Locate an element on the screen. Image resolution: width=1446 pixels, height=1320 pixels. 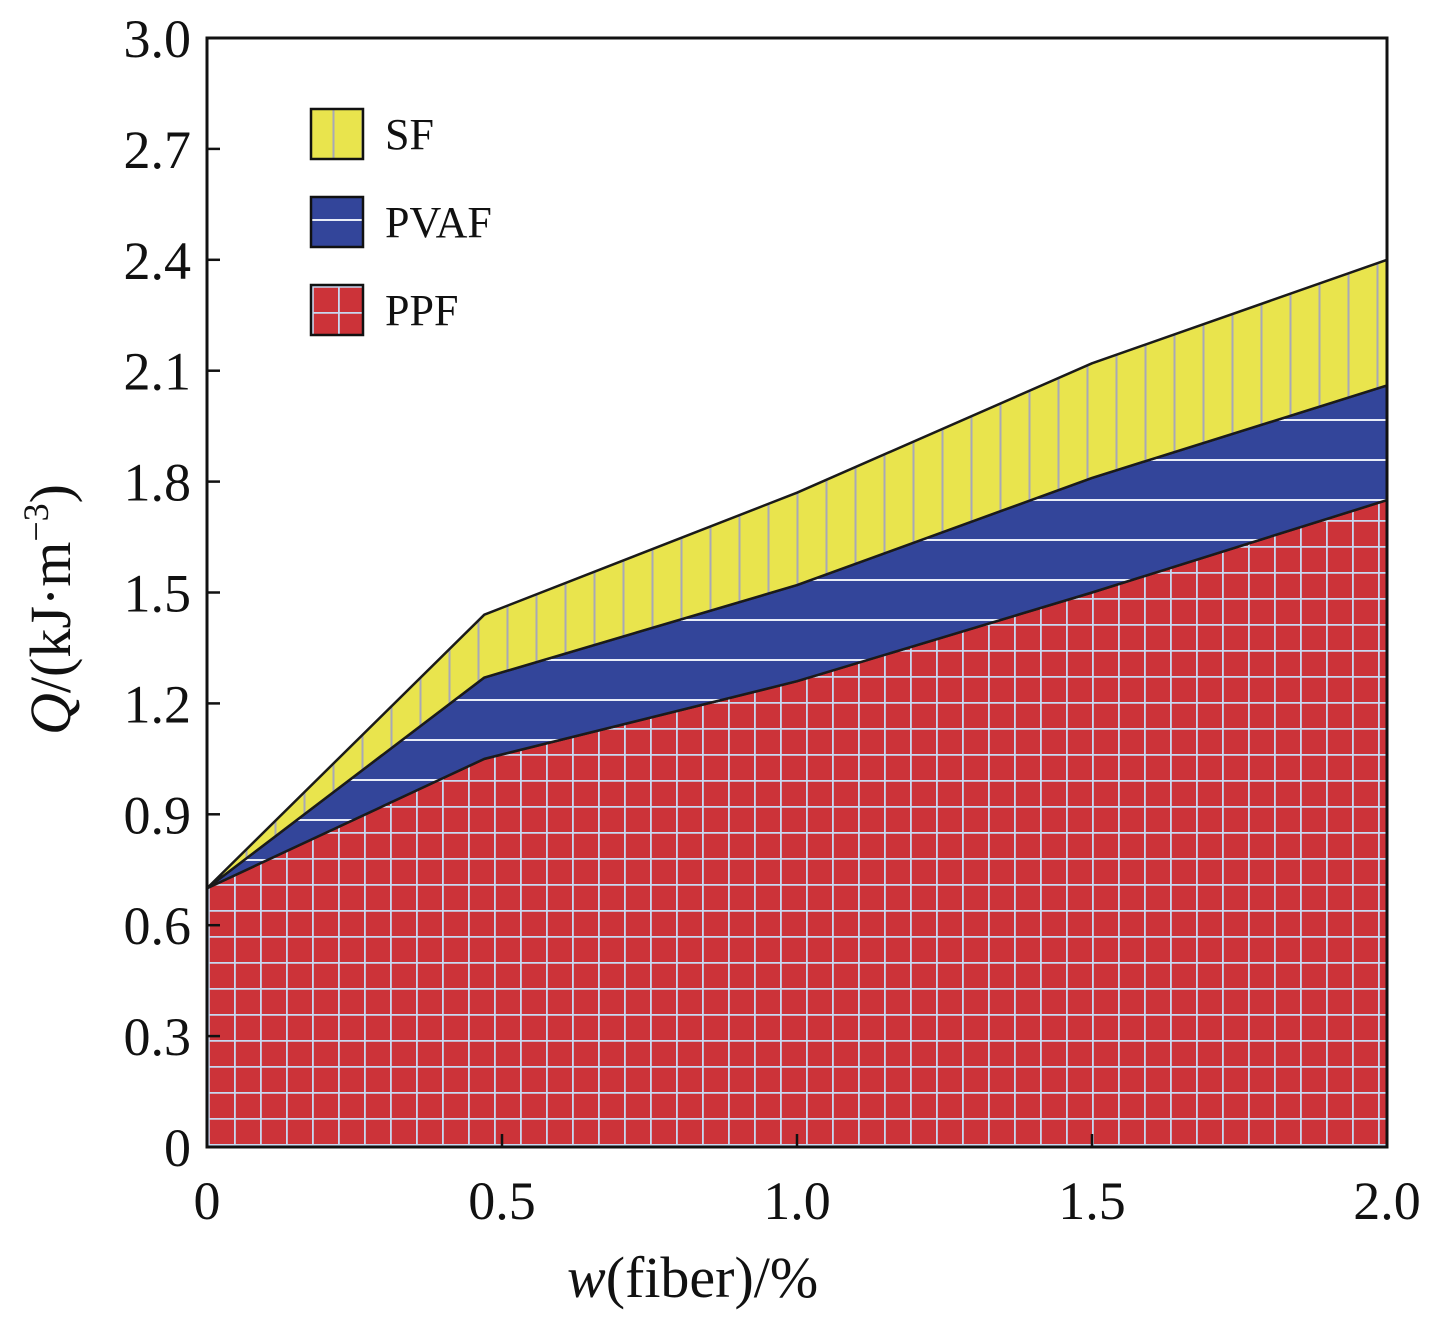
legend-label-ppf: PPF is located at coordinates (421, 310).